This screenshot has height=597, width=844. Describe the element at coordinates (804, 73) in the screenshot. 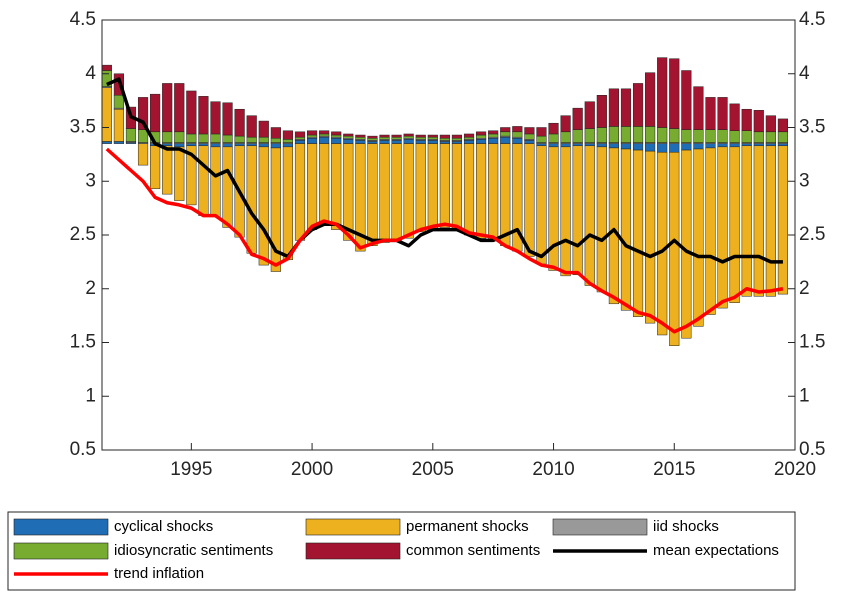

I see `y2-tick-label: 4` at that location.